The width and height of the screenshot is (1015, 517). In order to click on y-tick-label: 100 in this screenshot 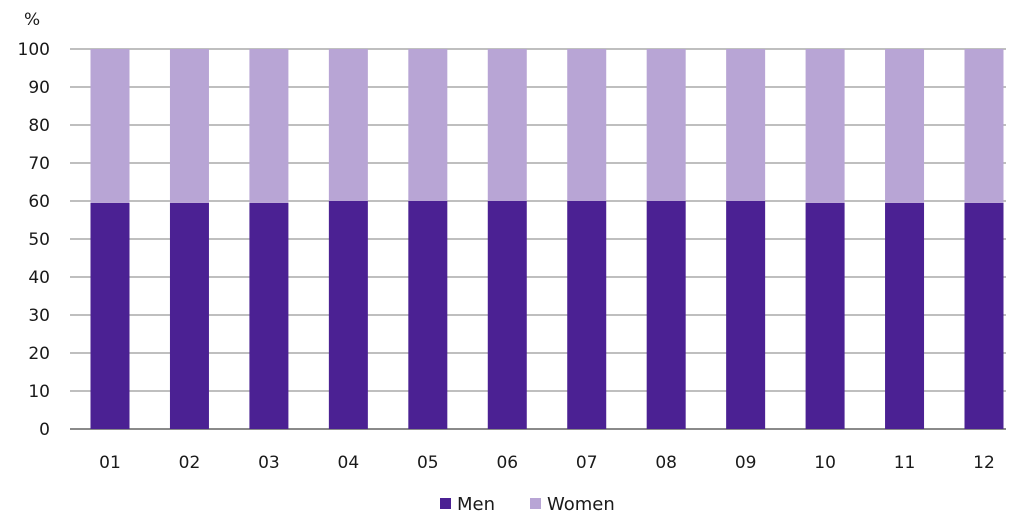, I will do `click(34, 50)`.